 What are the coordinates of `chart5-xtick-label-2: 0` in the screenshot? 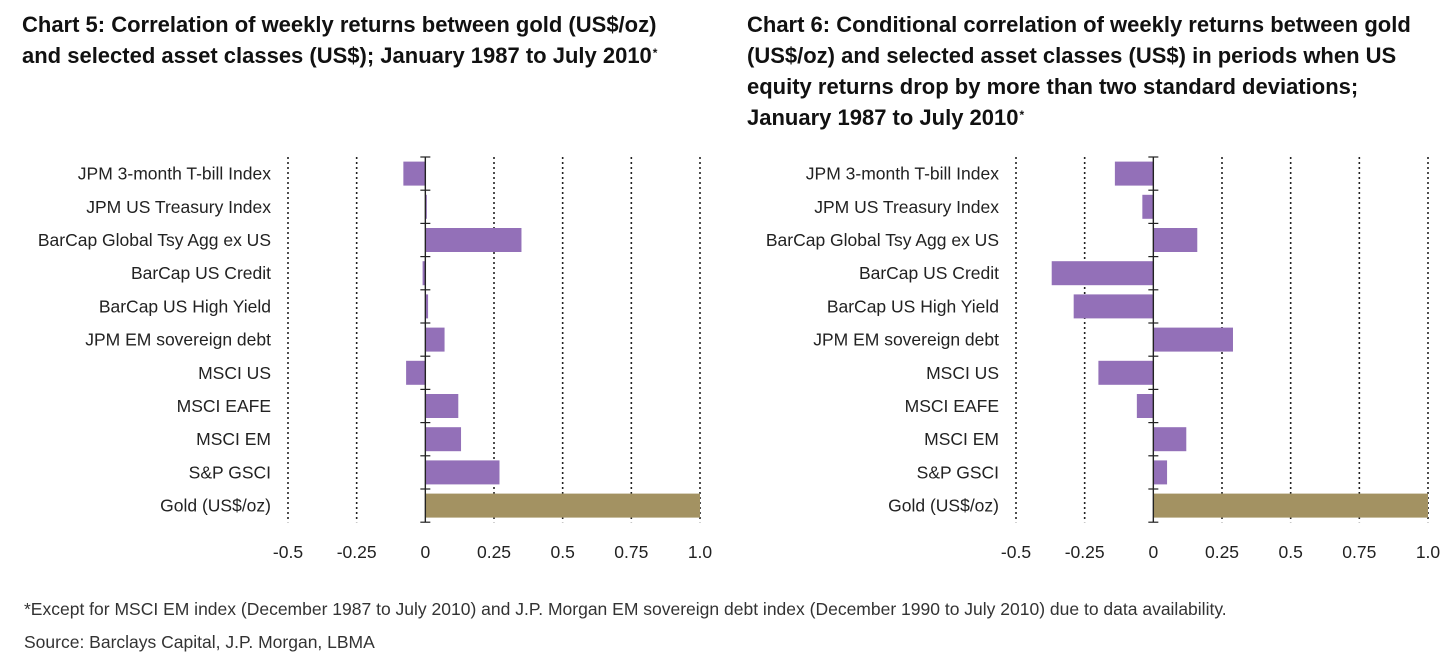 It's located at (425, 552).